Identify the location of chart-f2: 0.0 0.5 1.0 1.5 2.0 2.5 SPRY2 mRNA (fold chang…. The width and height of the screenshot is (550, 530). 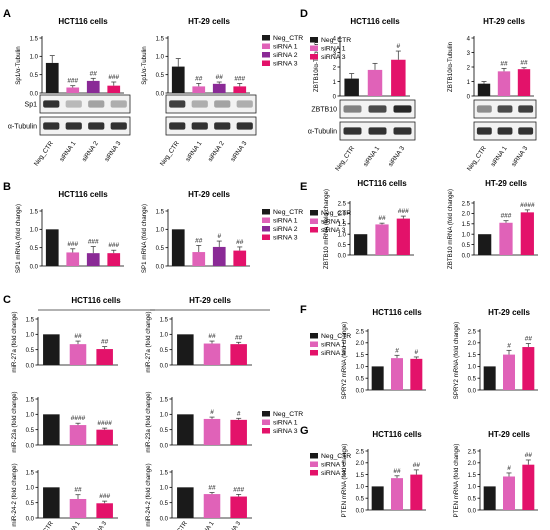
(495, 353).